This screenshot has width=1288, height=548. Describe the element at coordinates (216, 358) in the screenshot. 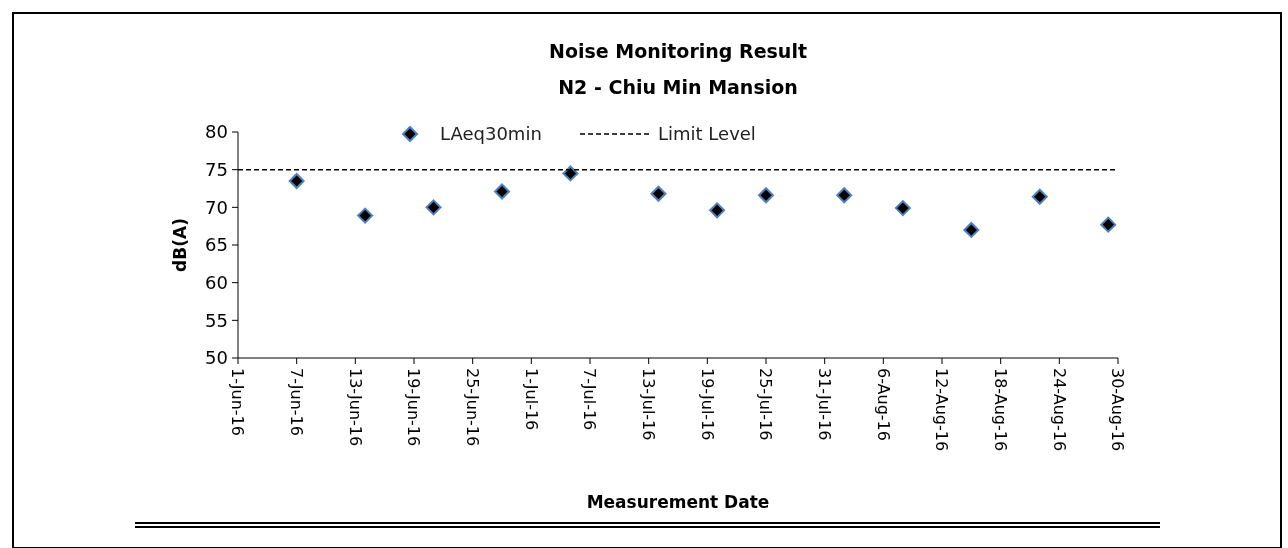

I see `y-tick-label: 50` at that location.